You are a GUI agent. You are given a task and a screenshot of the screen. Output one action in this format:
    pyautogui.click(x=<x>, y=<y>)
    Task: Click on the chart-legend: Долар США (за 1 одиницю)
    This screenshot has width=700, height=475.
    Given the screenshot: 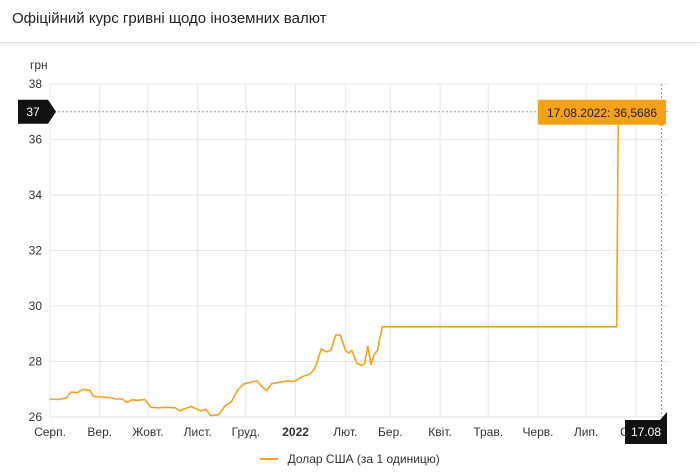 What is the action you would take?
    pyautogui.click(x=350, y=459)
    